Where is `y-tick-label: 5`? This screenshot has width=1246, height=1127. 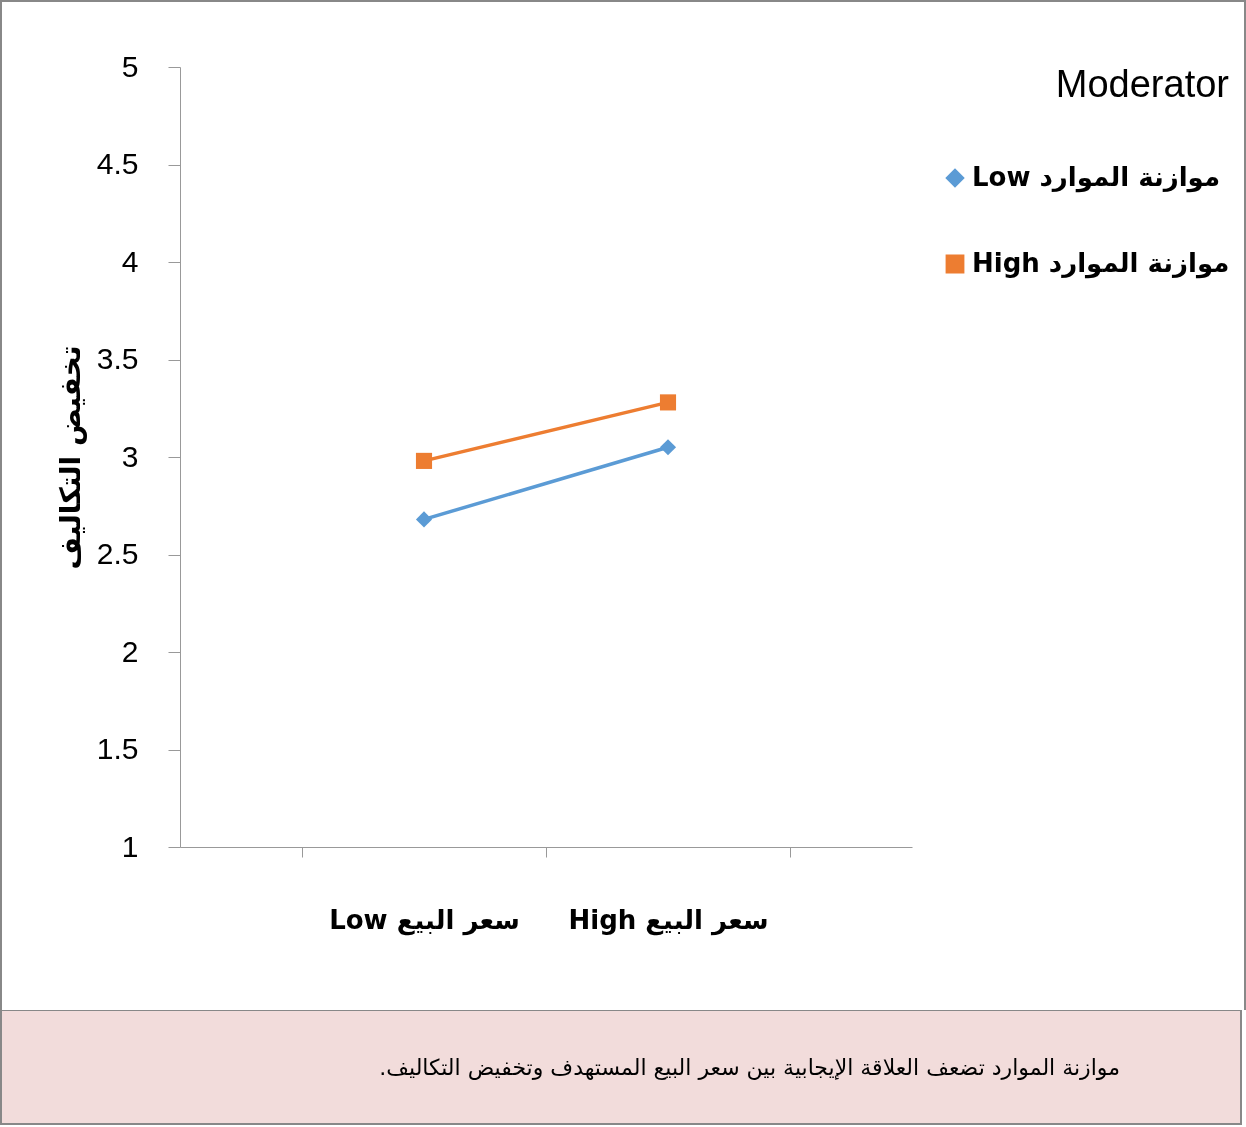 y-tick-label: 5 is located at coordinates (130, 66).